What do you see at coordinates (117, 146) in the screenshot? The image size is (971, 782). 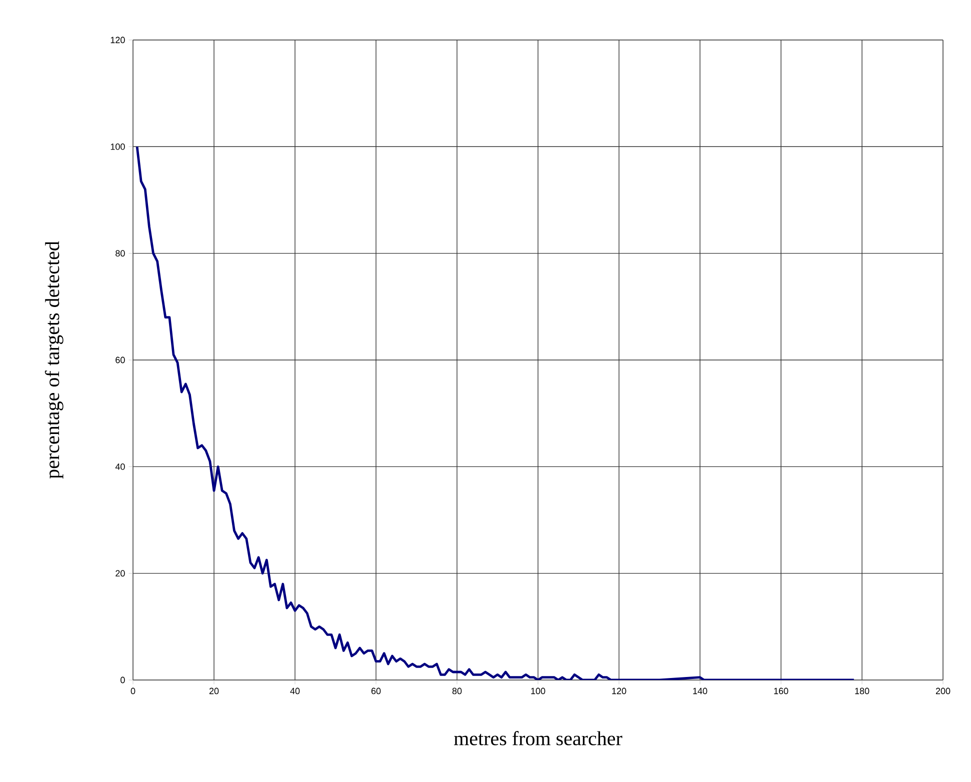 I see `y-tick-label: 100` at bounding box center [117, 146].